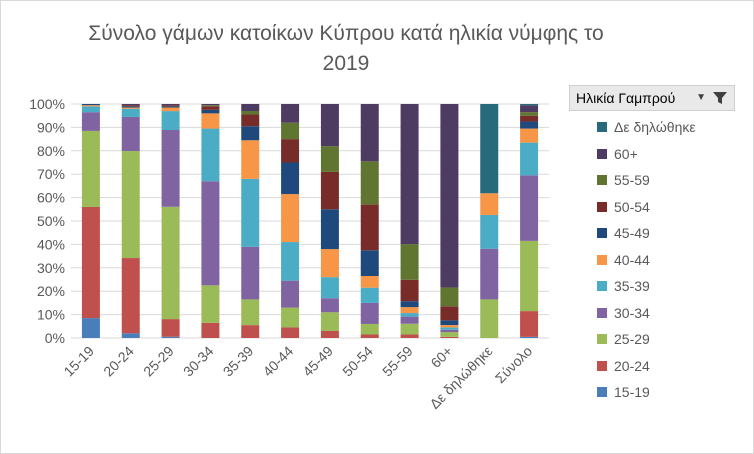 This screenshot has width=754, height=454. Describe the element at coordinates (632, 180) in the screenshot. I see `legend-label: 55-59` at that location.